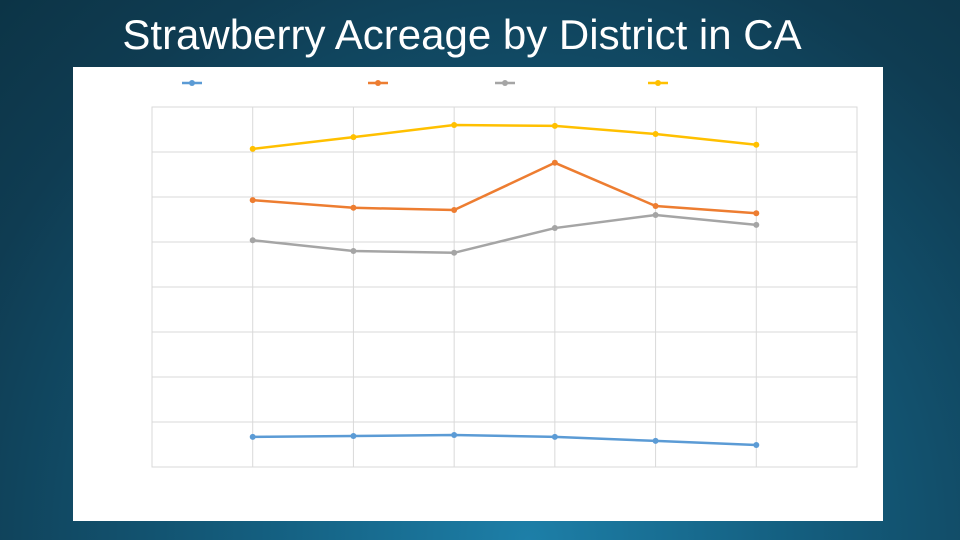  What do you see at coordinates (461, 34) in the screenshot?
I see `chart-title: Strawberry Acreage by District in CA` at bounding box center [461, 34].